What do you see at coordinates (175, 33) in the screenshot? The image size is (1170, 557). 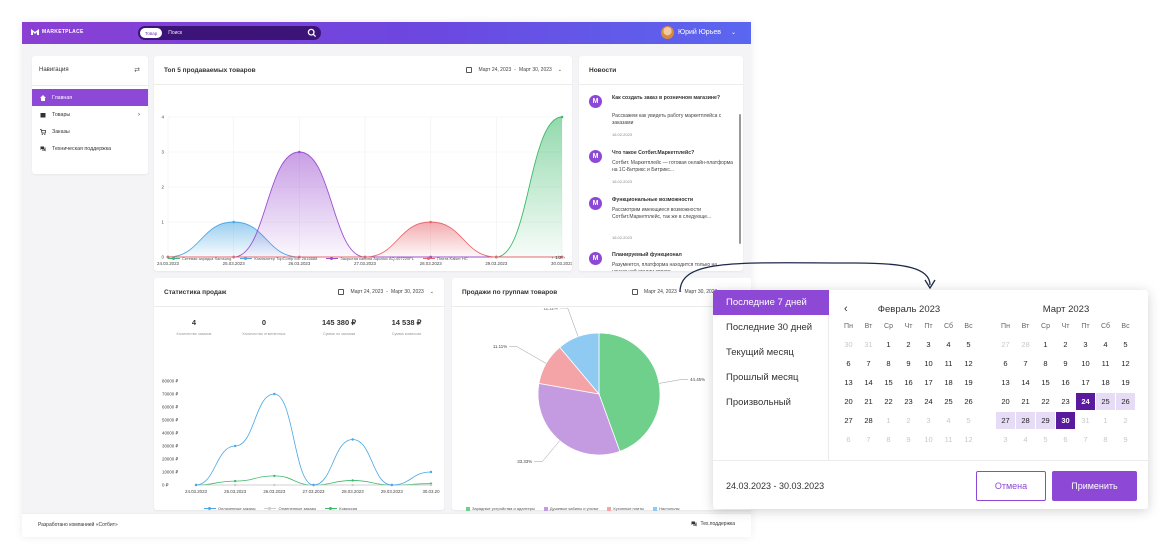 I see `search-input: Поиск` at bounding box center [175, 33].